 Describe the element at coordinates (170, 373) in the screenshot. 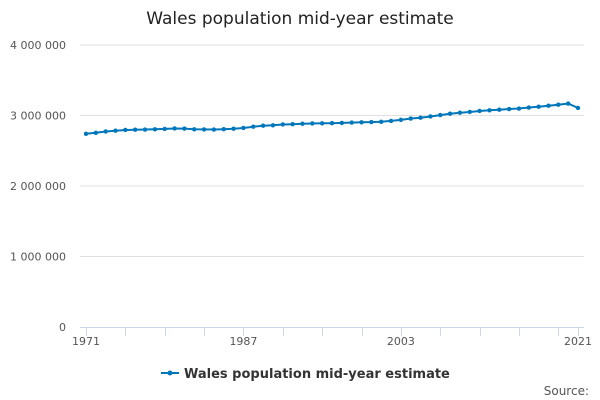

I see `legend-marker` at that location.